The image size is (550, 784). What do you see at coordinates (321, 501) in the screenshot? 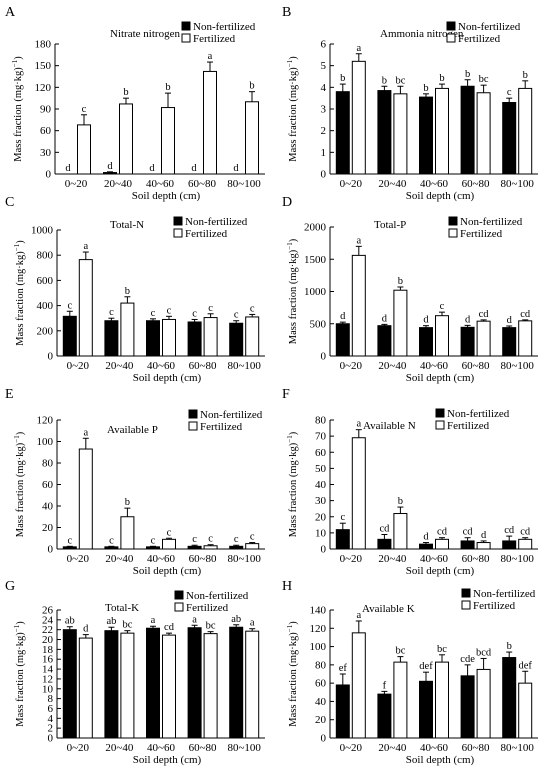
I see `y-tick-label: 30` at bounding box center [321, 501].